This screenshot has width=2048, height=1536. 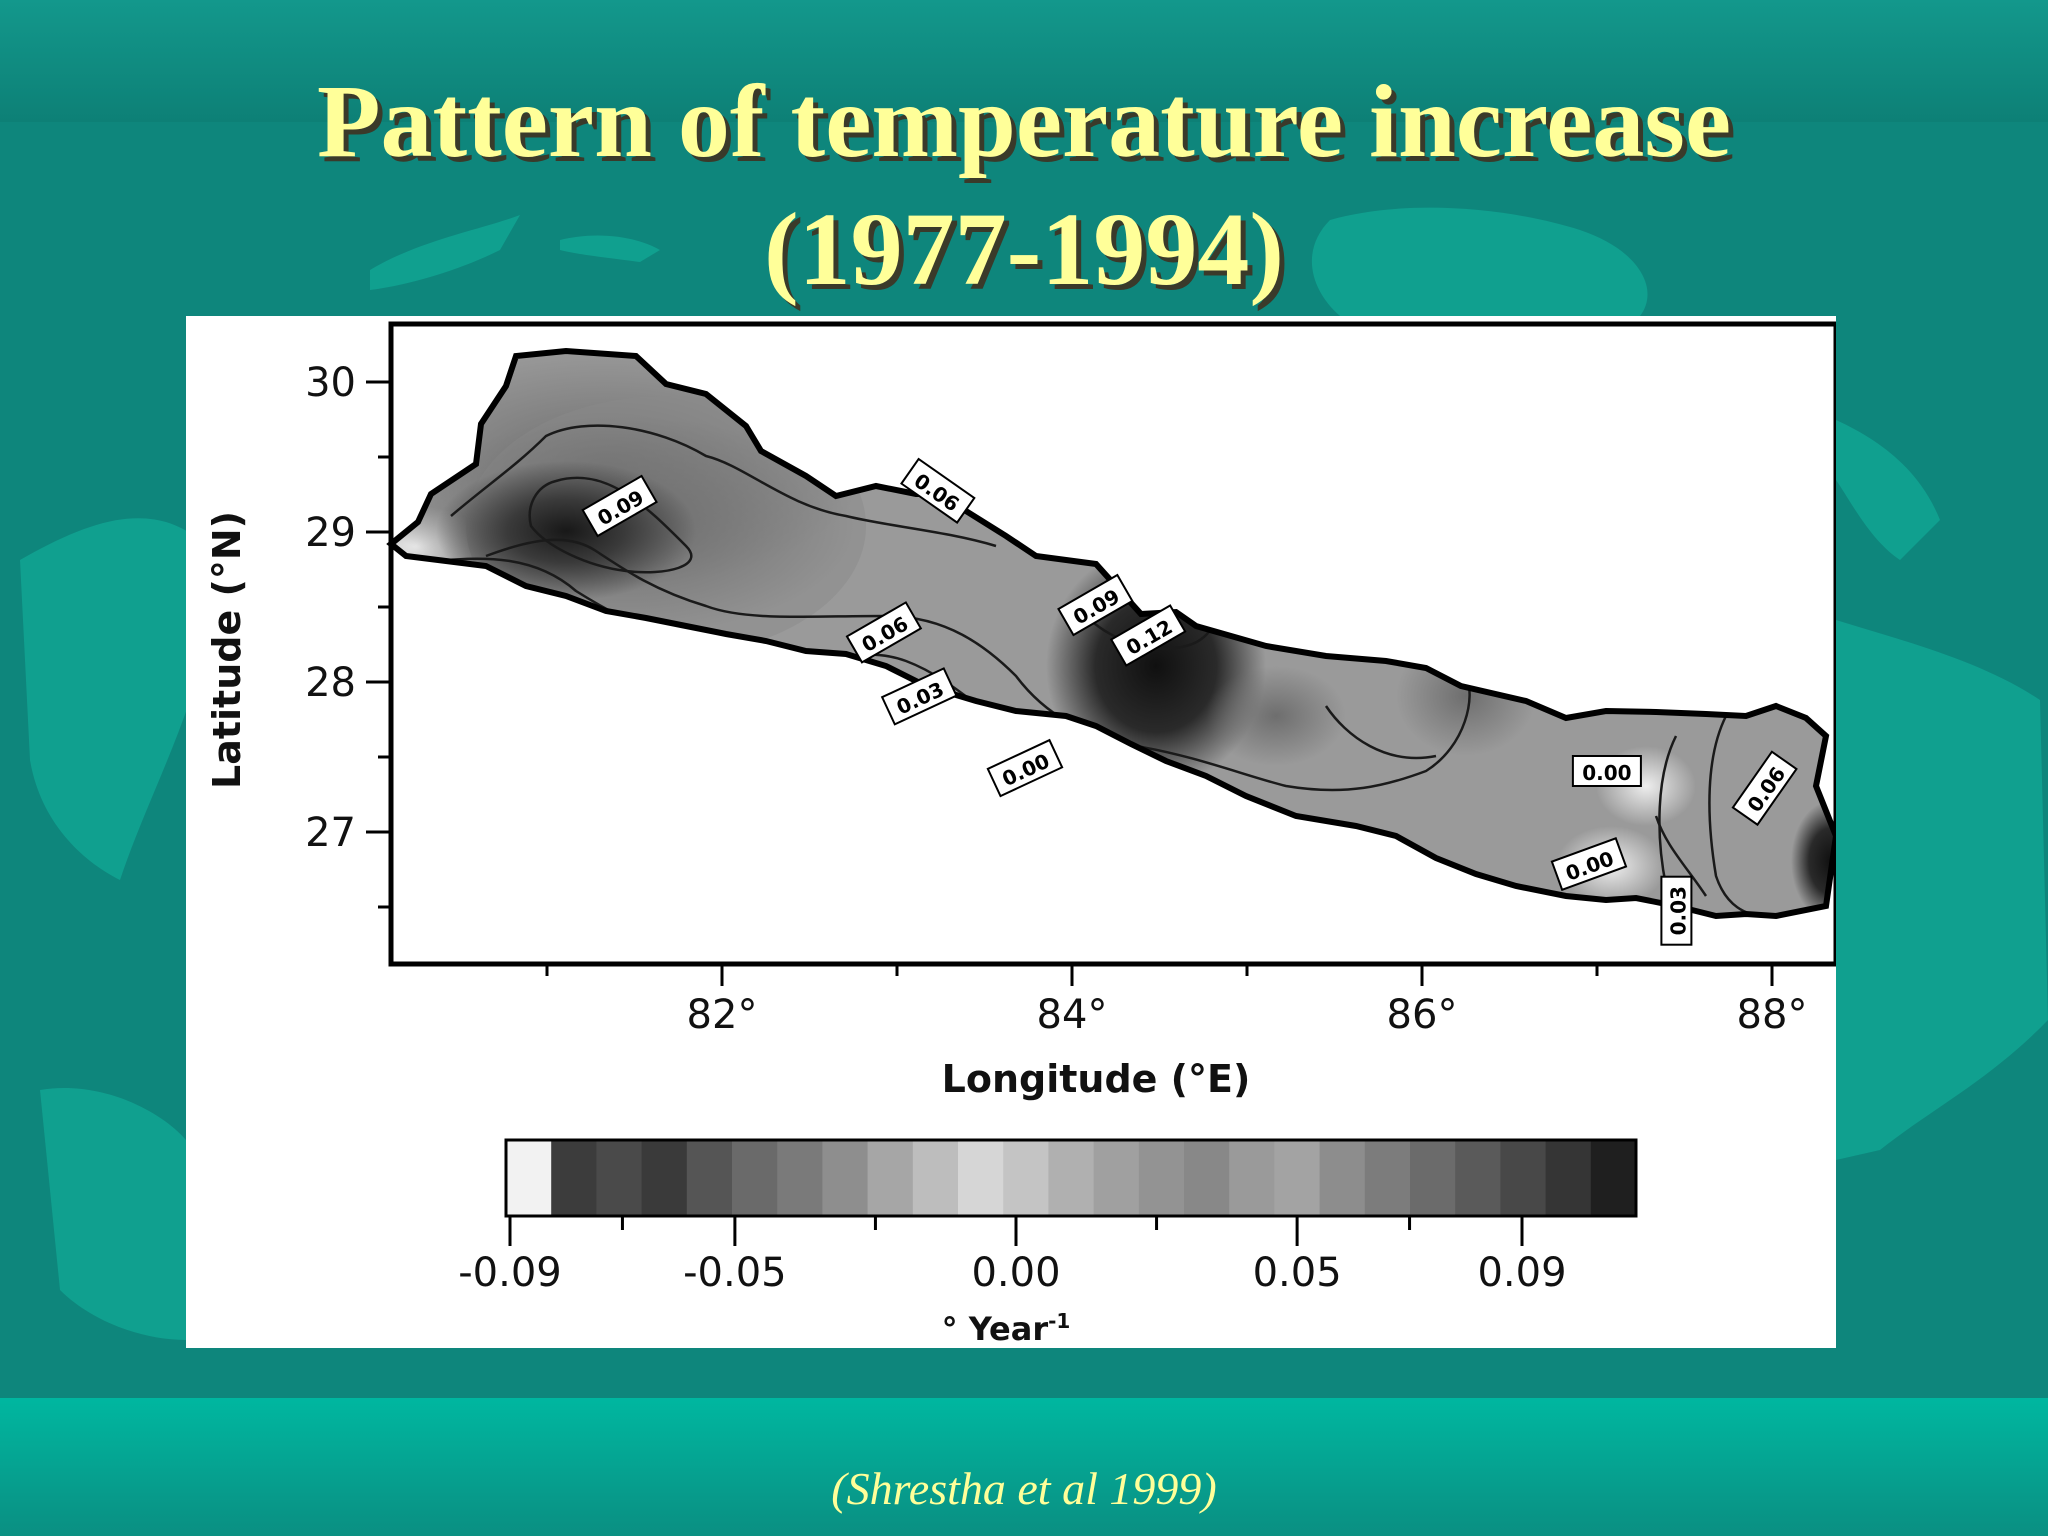 I want to click on contour-label: 0.03, so click(x=1676, y=910).